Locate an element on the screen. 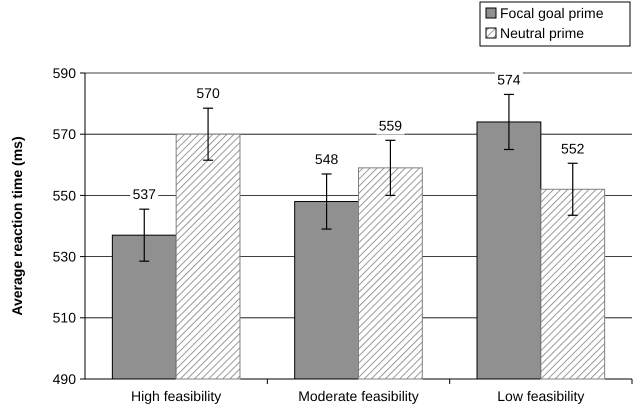 The height and width of the screenshot is (417, 642). y-tick-label: 530 is located at coordinates (64, 256).